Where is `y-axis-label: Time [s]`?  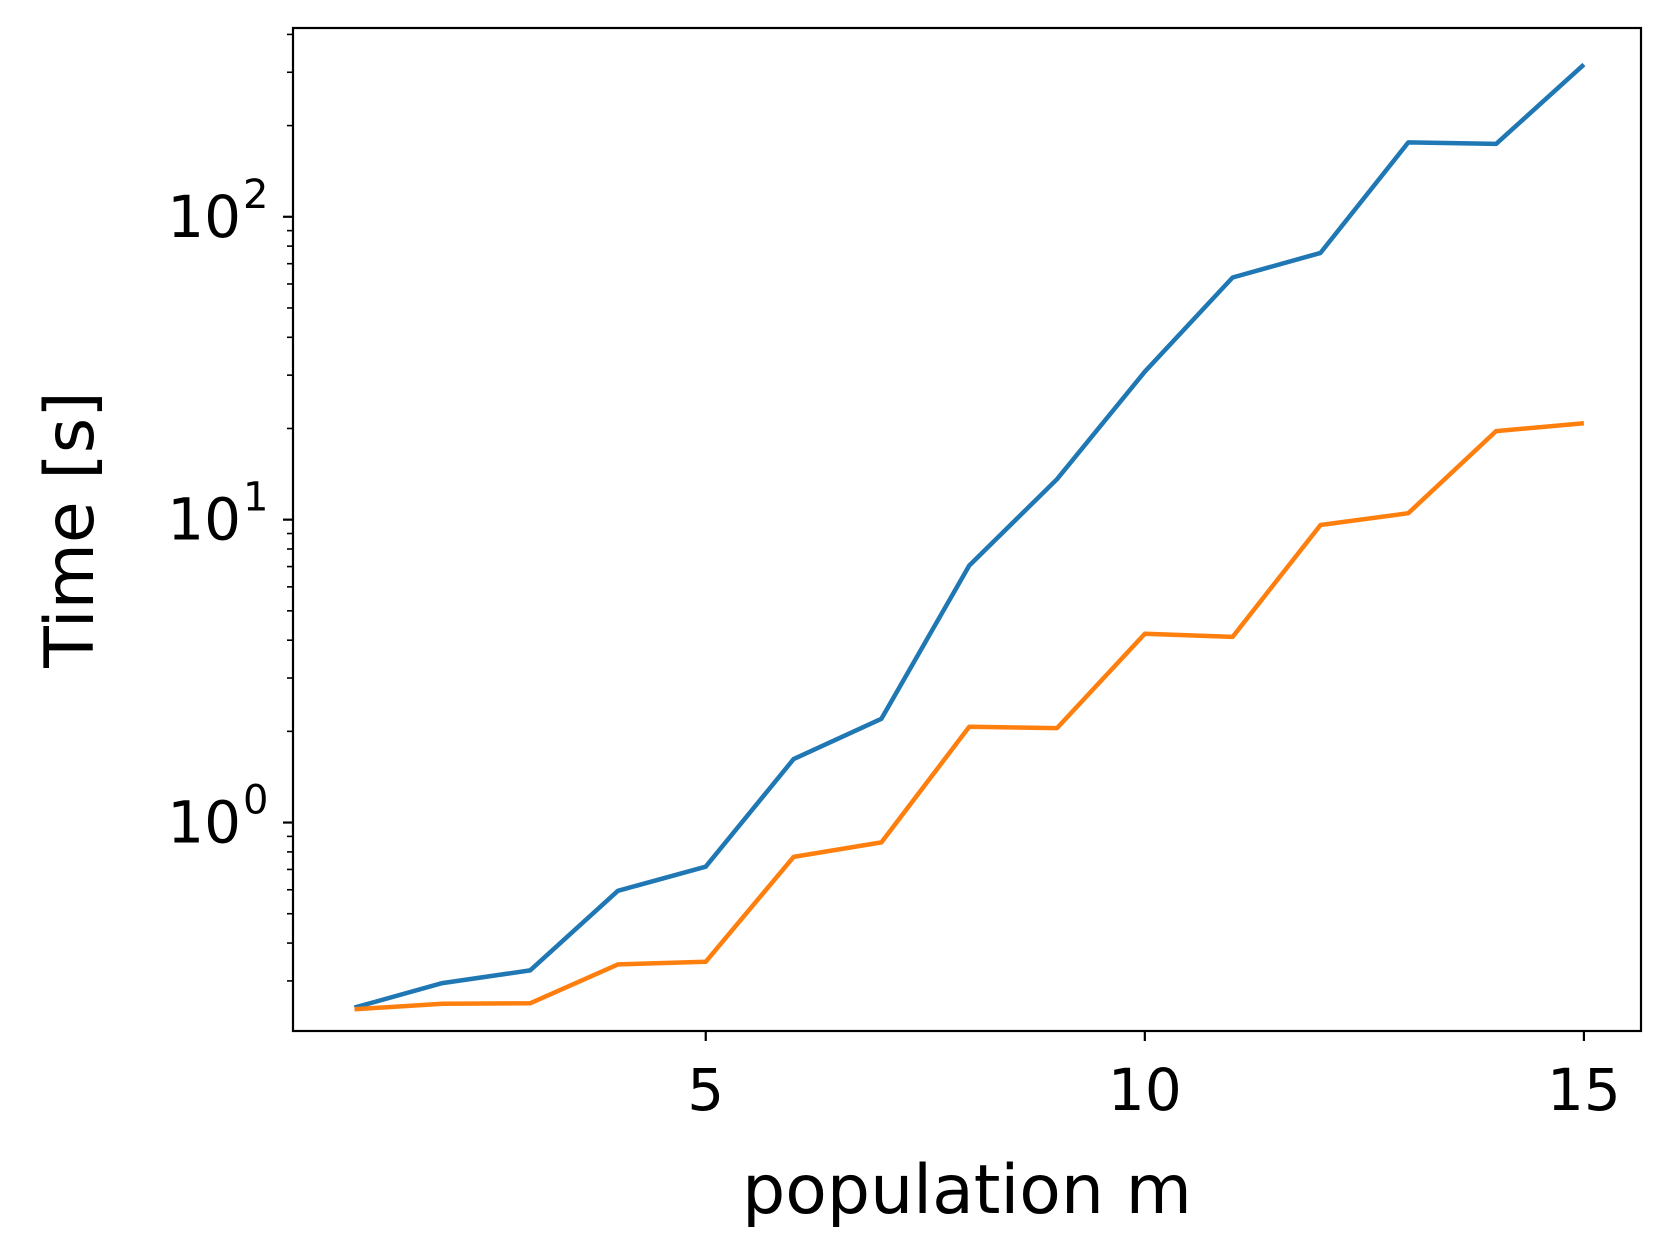 y-axis-label: Time [s] is located at coordinates (70, 530).